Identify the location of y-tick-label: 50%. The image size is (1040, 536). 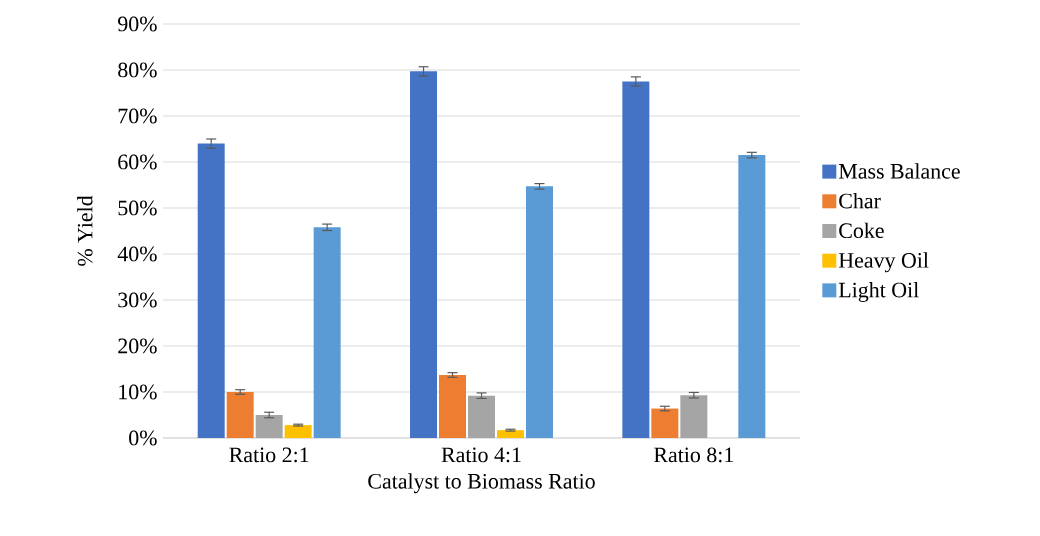
(137, 208).